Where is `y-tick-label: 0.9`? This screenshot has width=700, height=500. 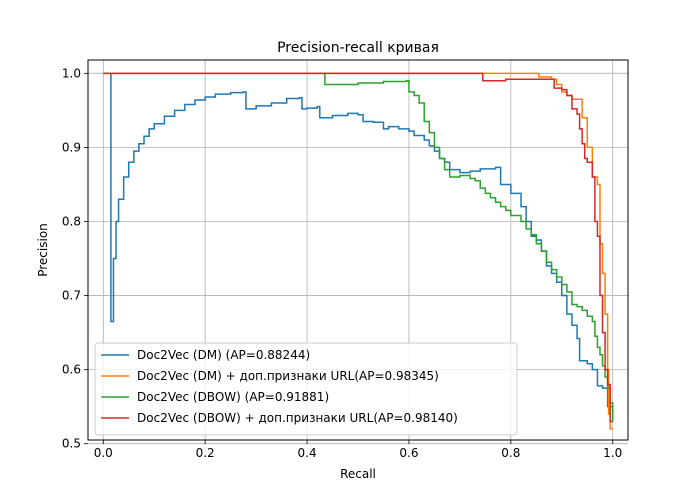
y-tick-label: 0.9 is located at coordinates (71, 147).